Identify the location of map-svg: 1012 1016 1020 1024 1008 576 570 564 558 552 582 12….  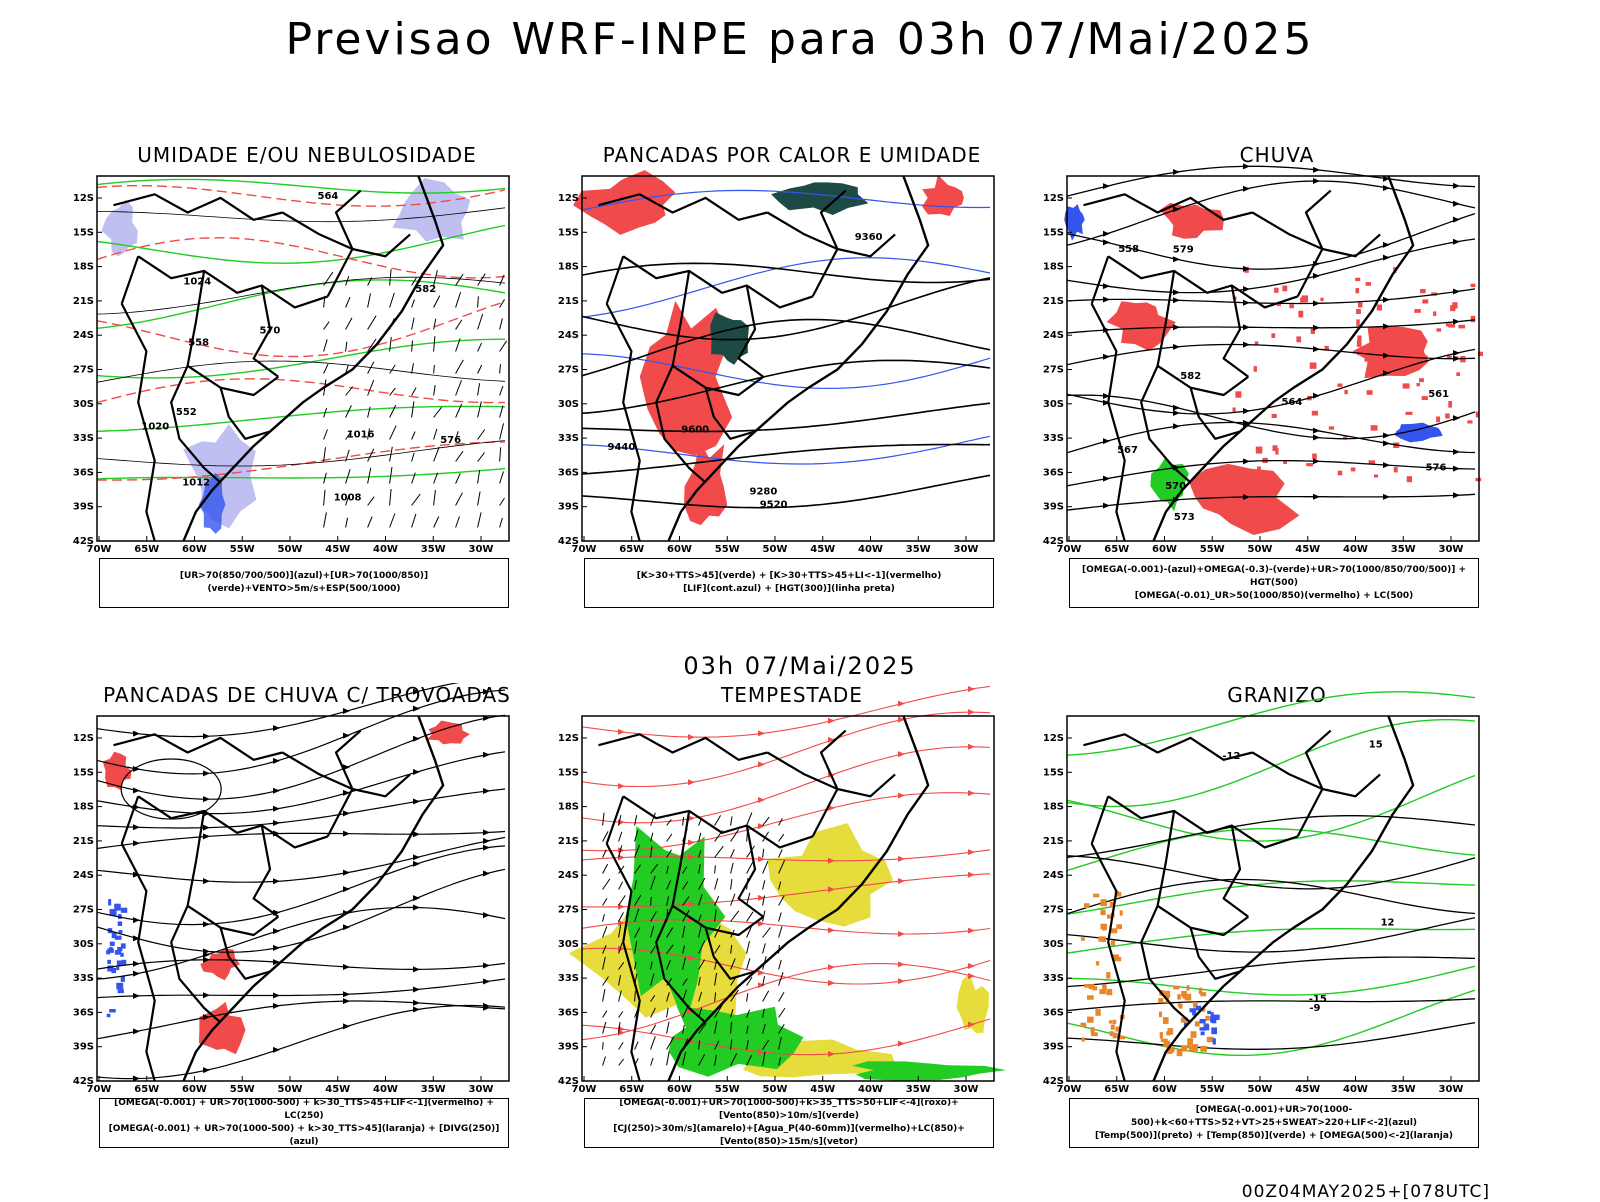
(291, 365).